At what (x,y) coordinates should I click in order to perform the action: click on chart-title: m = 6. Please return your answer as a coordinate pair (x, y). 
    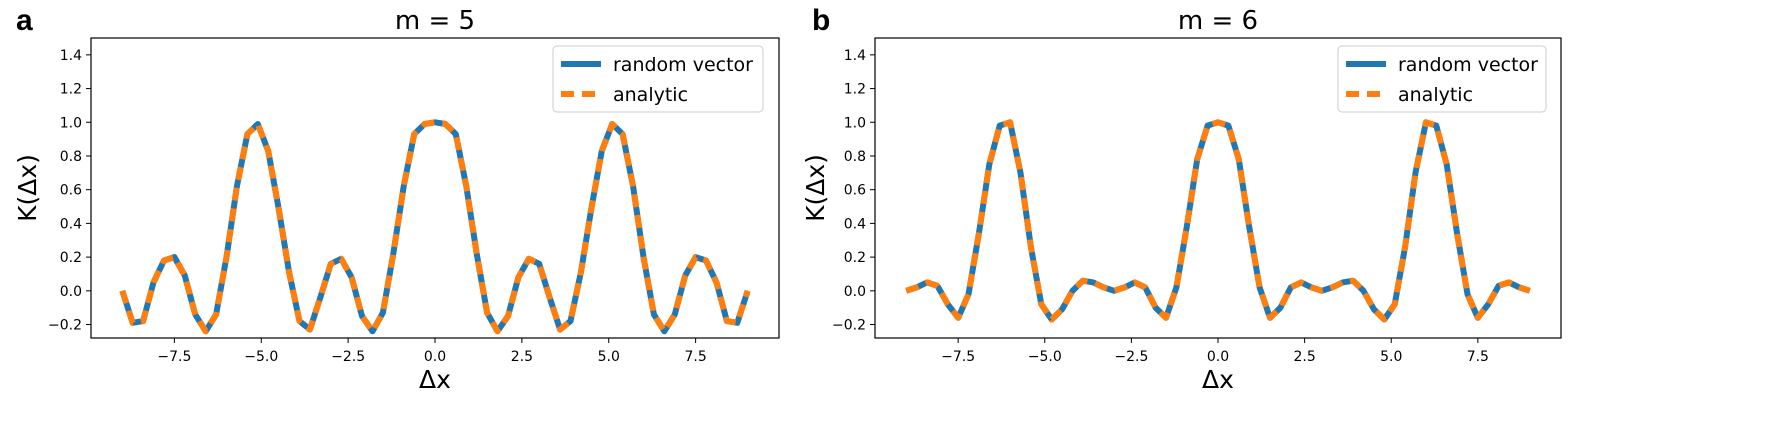
    Looking at the image, I should click on (1218, 21).